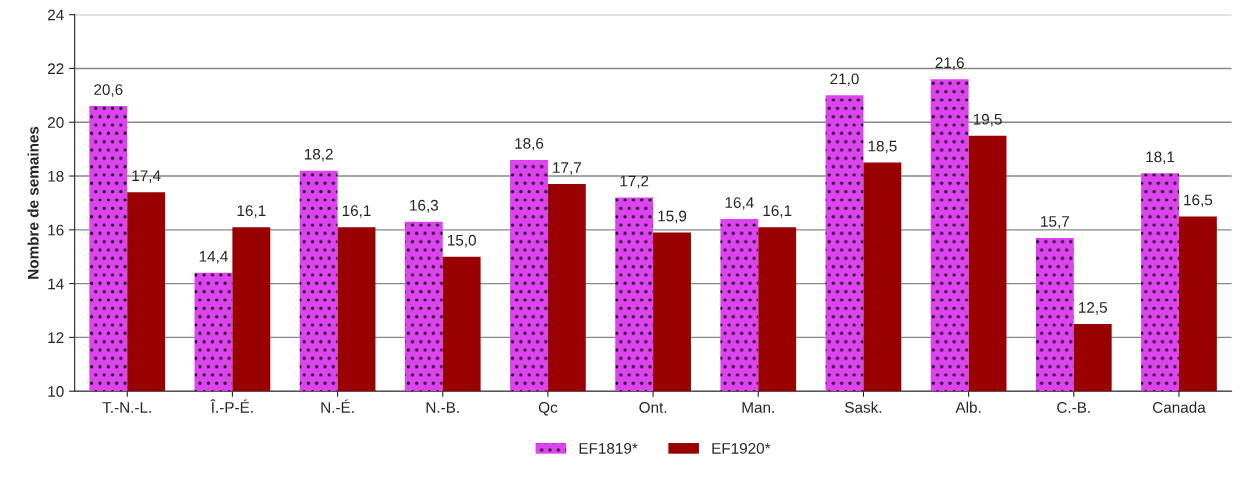 This screenshot has height=489, width=1244. Describe the element at coordinates (987, 120) in the screenshot. I see `data-label: 19,5` at that location.